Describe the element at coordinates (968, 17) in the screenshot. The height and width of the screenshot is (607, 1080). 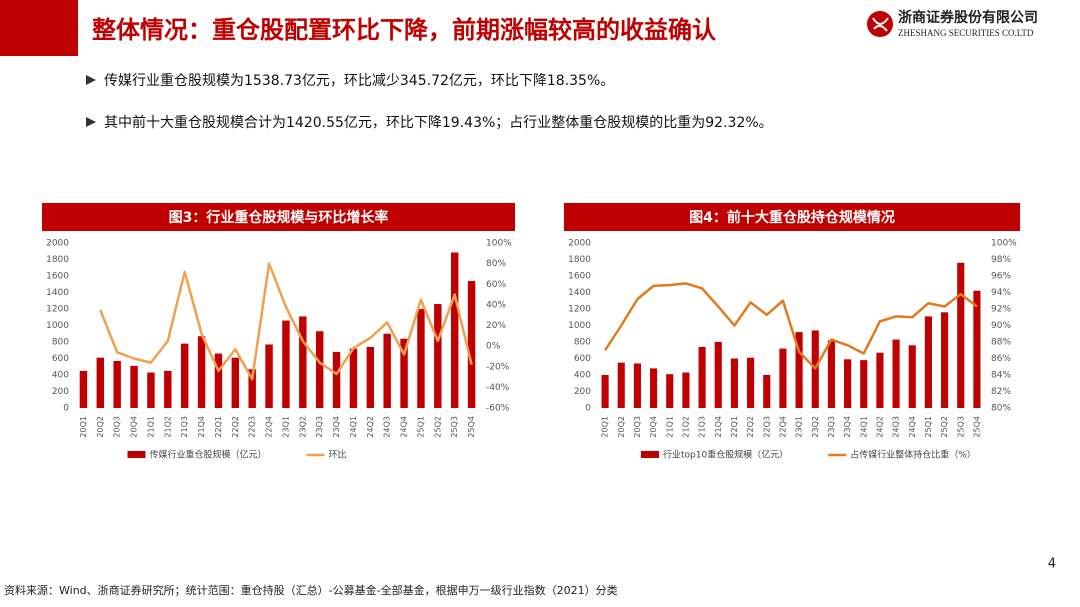
I see `company-name: 浙商证券股份有限公司` at that location.